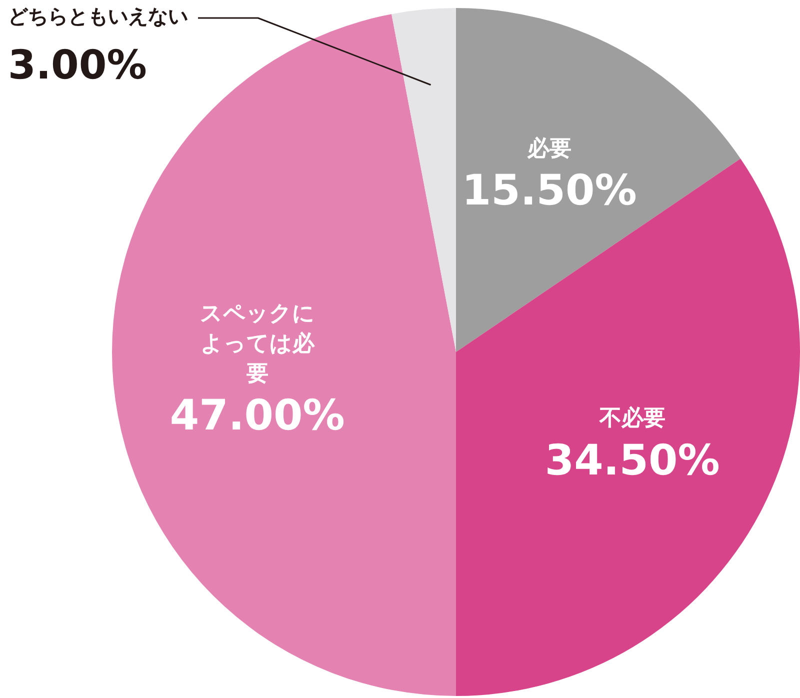 The height and width of the screenshot is (698, 800). I want to click on slice-label: 不必要, so click(632, 419).